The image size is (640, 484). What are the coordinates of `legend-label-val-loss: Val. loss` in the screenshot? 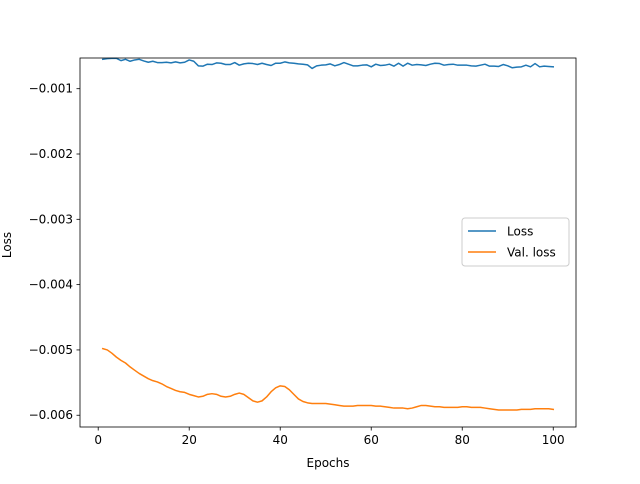 It's located at (531, 253).